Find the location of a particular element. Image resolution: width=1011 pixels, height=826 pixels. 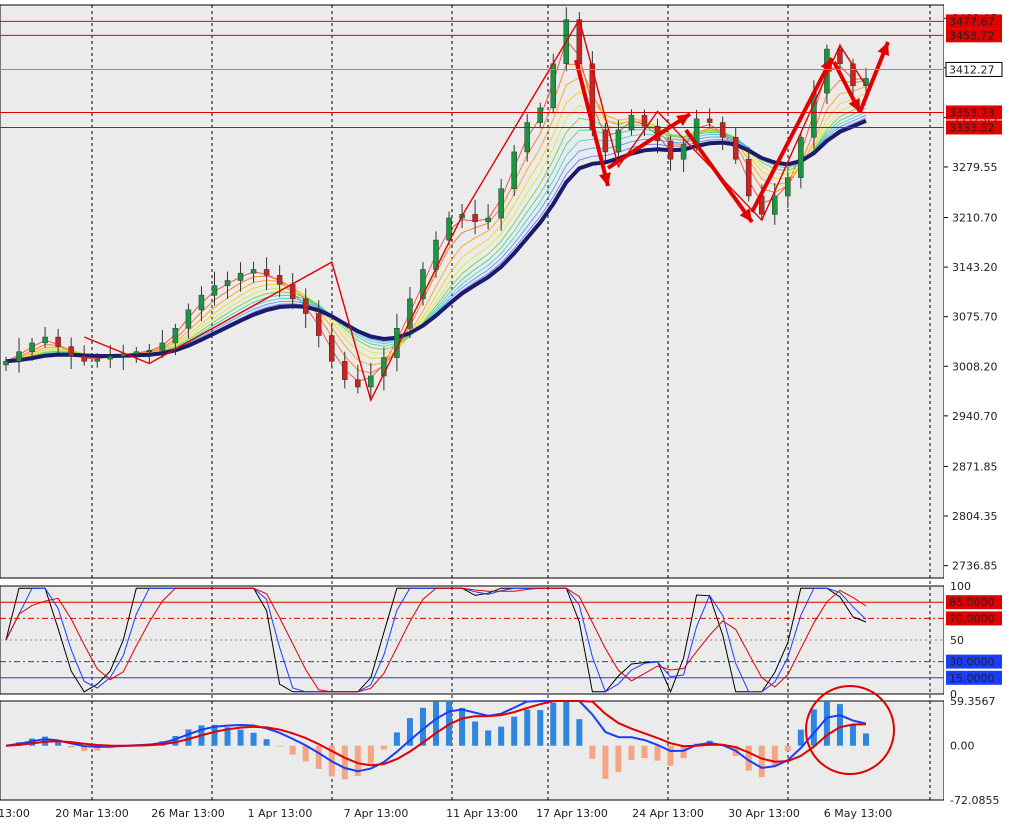

stoch-level-label-bg is located at coordinates (974, 661).